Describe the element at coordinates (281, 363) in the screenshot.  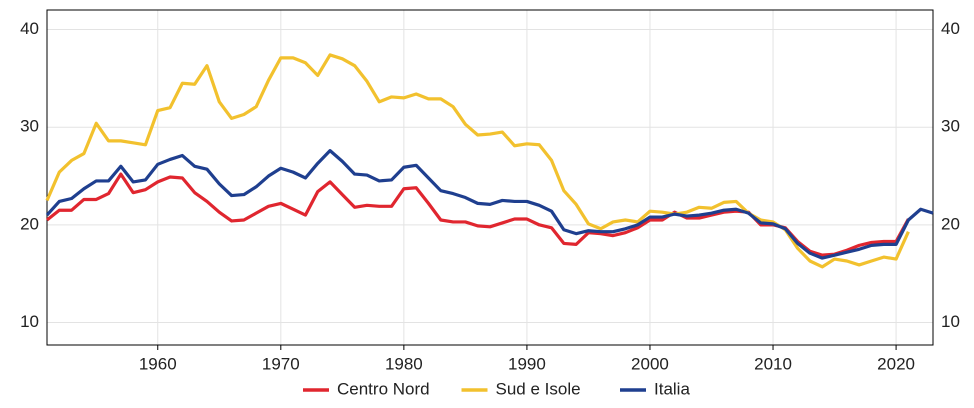
I see `x-tick-label: 1970` at that location.